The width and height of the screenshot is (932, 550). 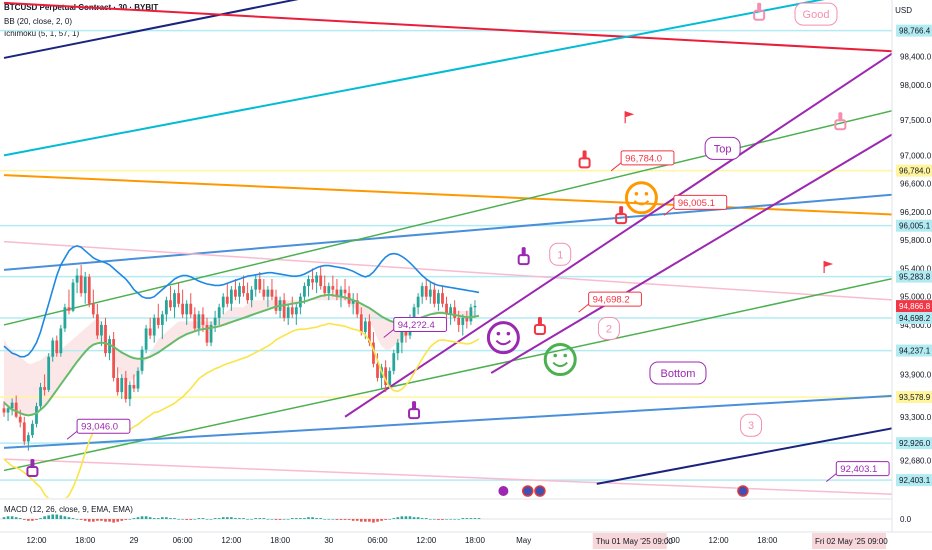 I want to click on price-badge-label: 92,403.1, so click(x=915, y=480).